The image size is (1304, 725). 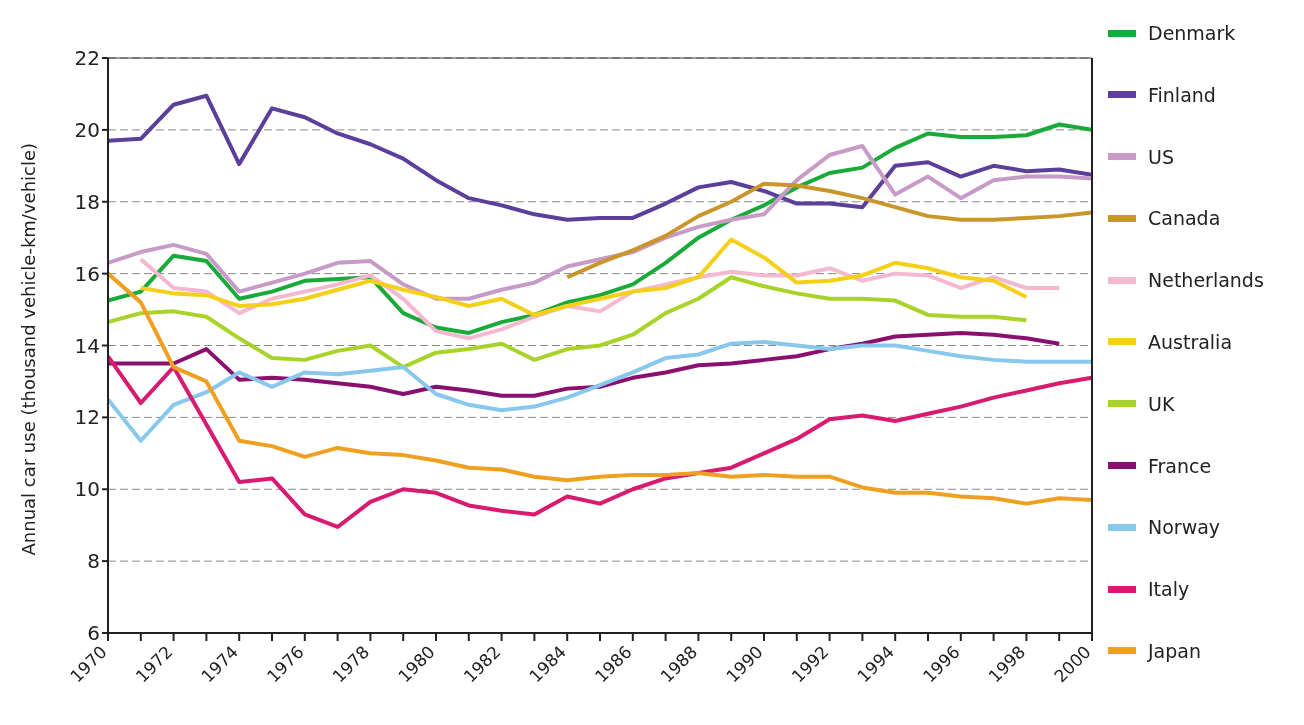 What do you see at coordinates (1161, 156) in the screenshot?
I see `legend-label: US` at bounding box center [1161, 156].